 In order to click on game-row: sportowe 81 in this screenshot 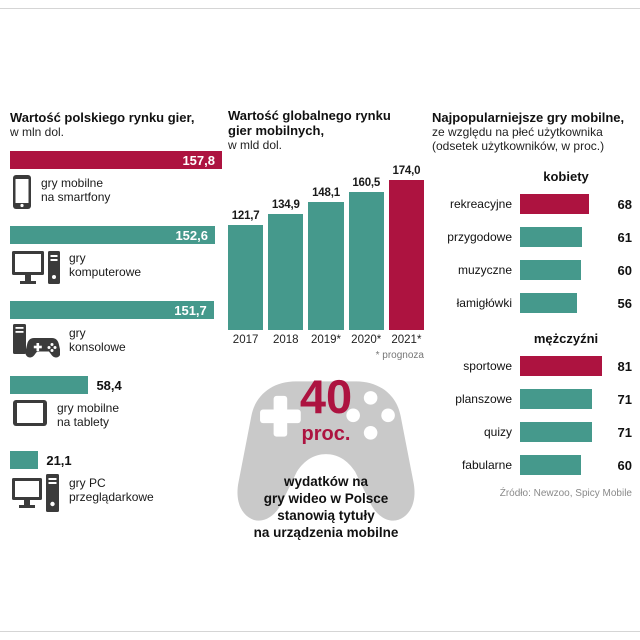, I will do `click(532, 366)`.